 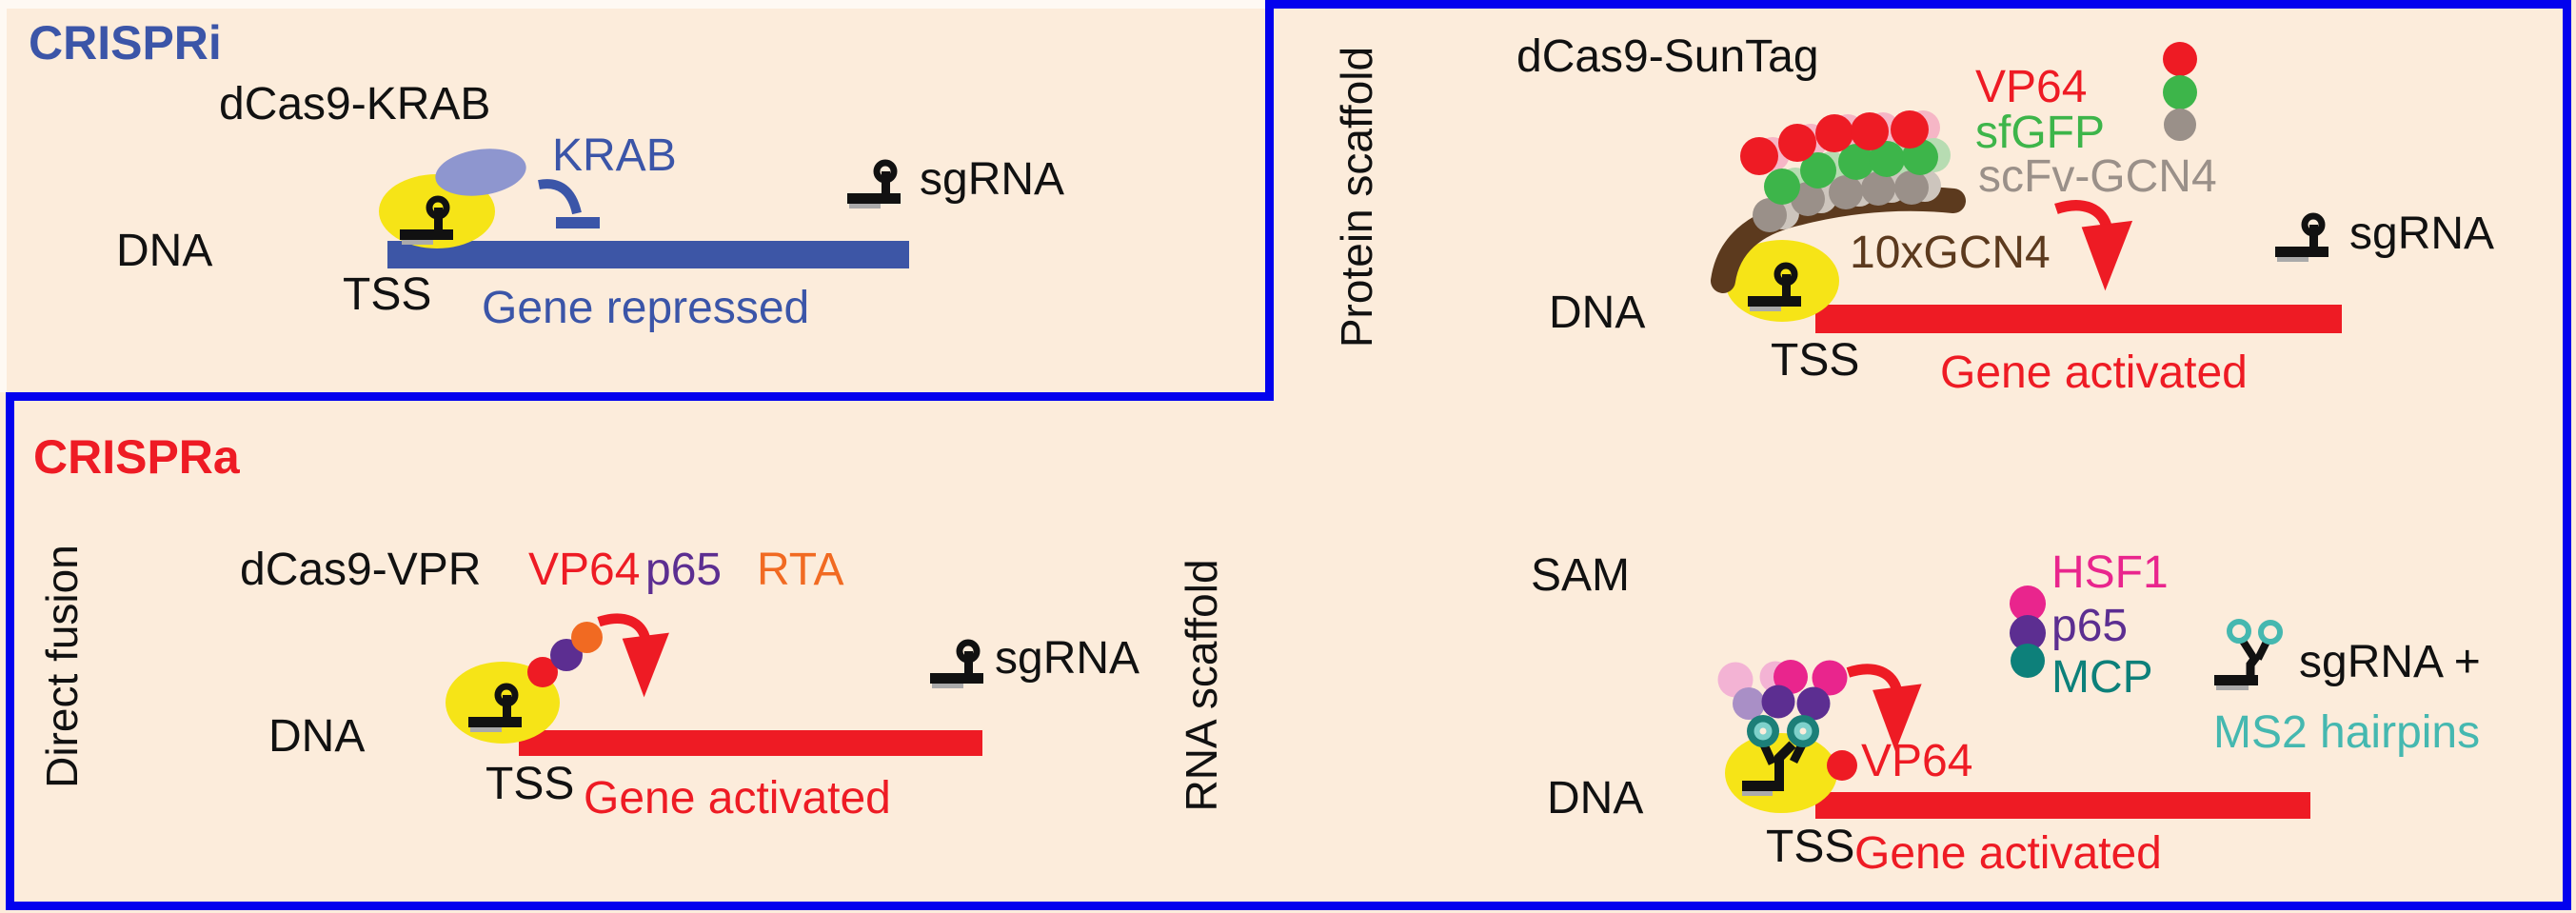 What do you see at coordinates (800, 570) in the screenshot?
I see `vpr-domain-rta: RTA` at bounding box center [800, 570].